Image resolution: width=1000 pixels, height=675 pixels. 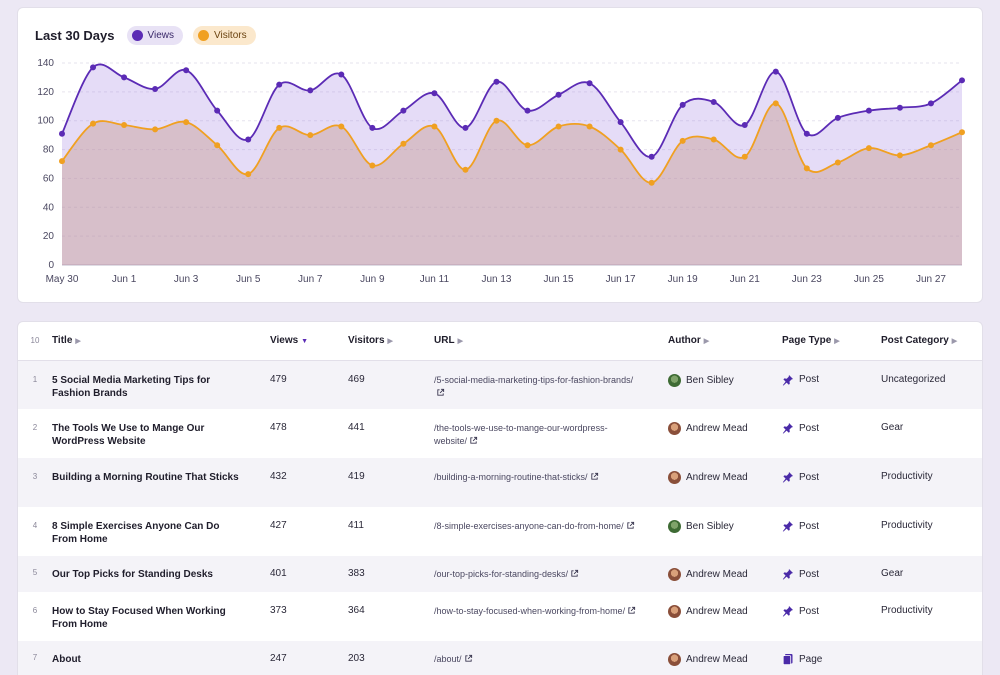 What do you see at coordinates (356, 379) in the screenshot?
I see `visitors-value: 469` at bounding box center [356, 379].